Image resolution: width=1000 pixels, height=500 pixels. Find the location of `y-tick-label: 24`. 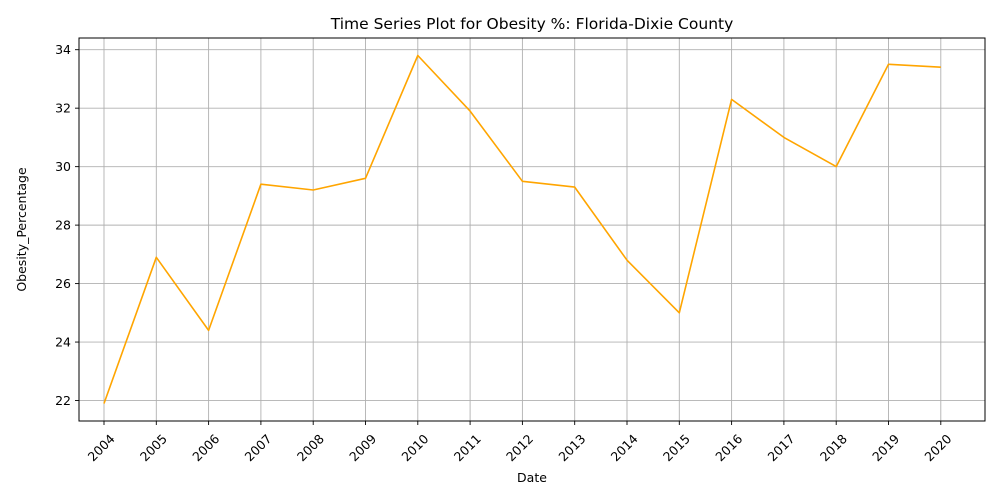

y-tick-label: 24 is located at coordinates (63, 342).